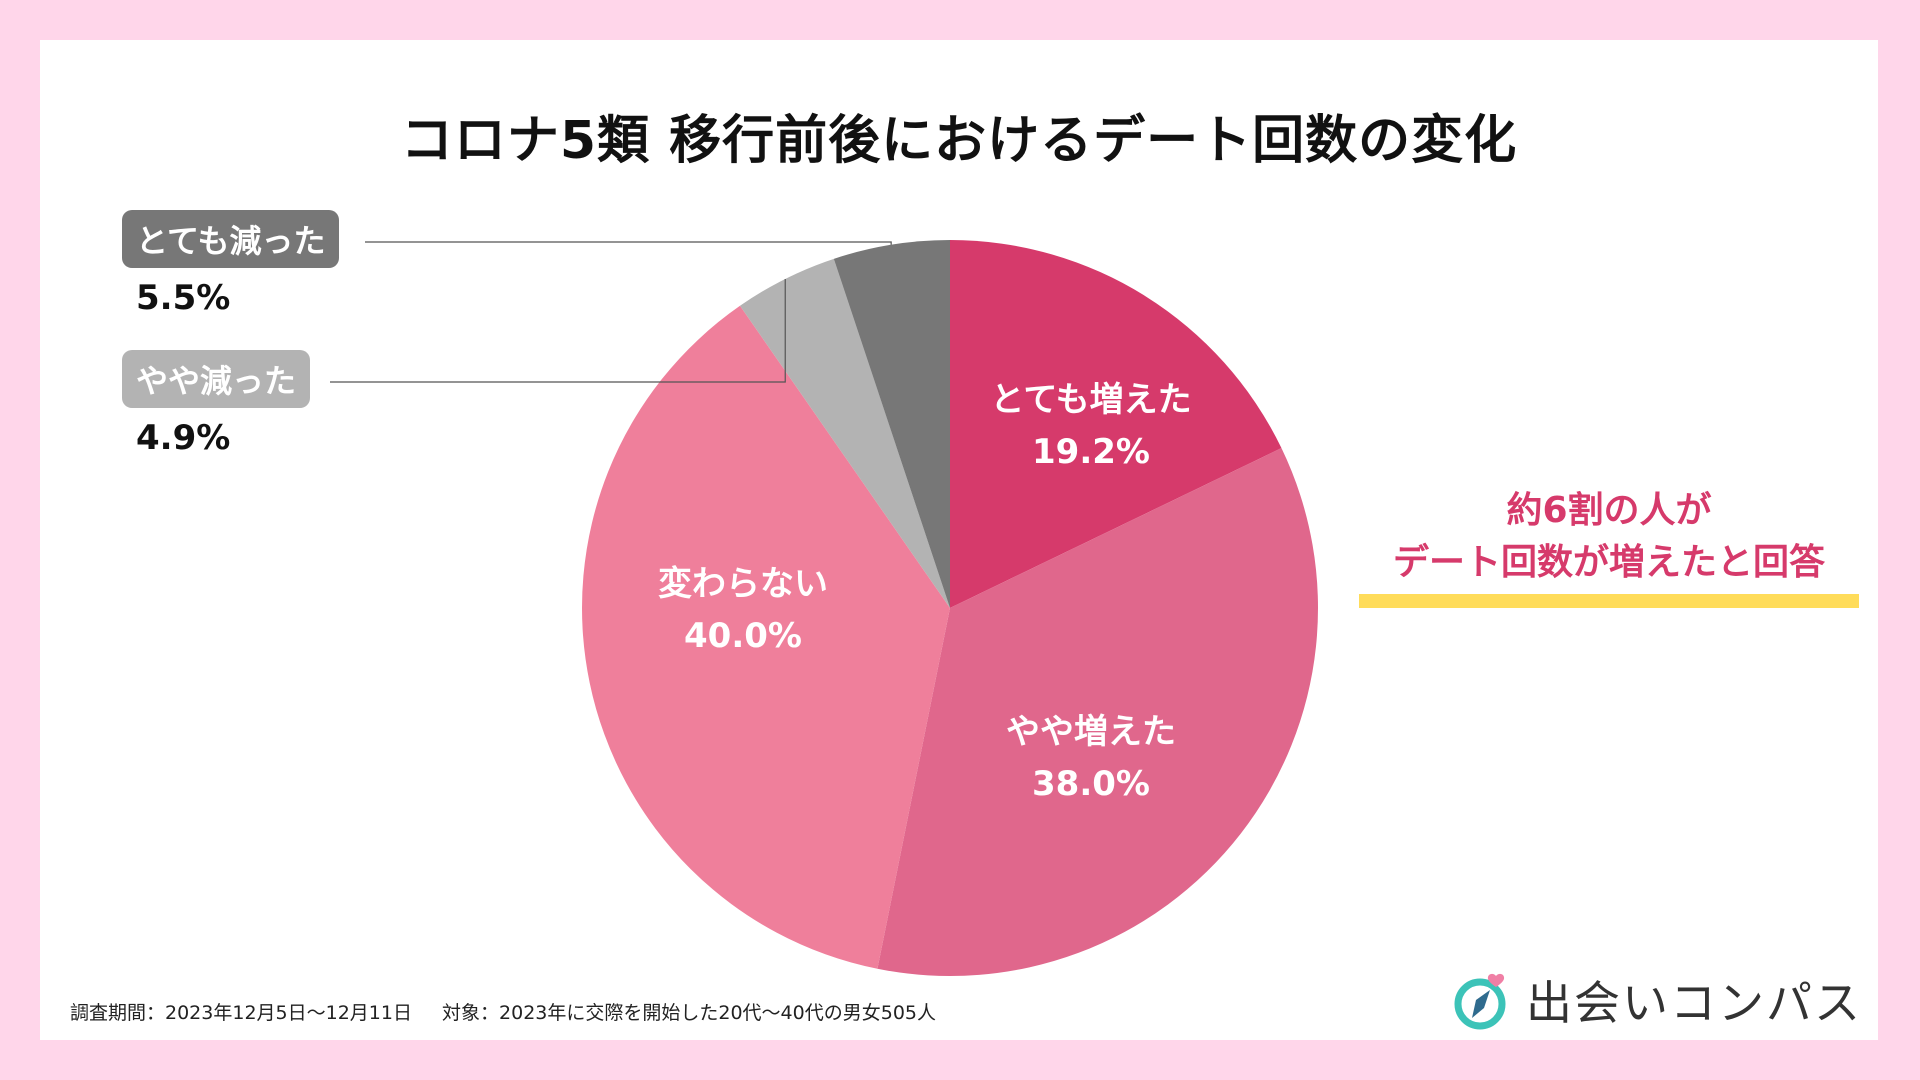 This screenshot has height=1080, width=1920. I want to click on slice-label-yaya-fueta: やや増えた 38.0%, so click(1091, 758).